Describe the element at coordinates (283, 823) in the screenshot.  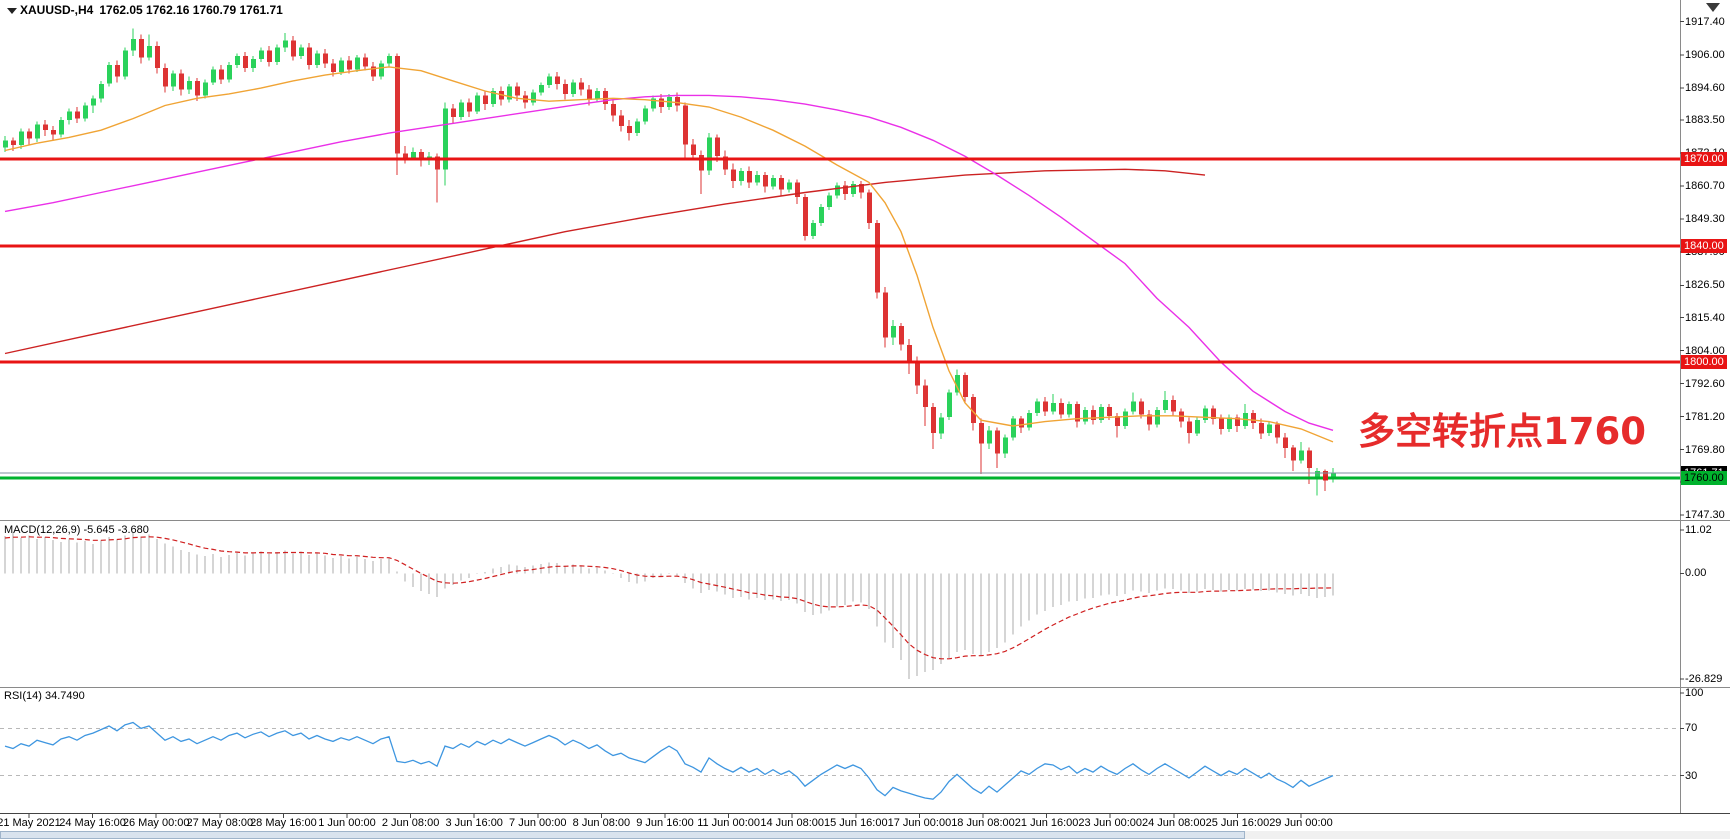
I see `time-label: 28 May 16:00` at that location.